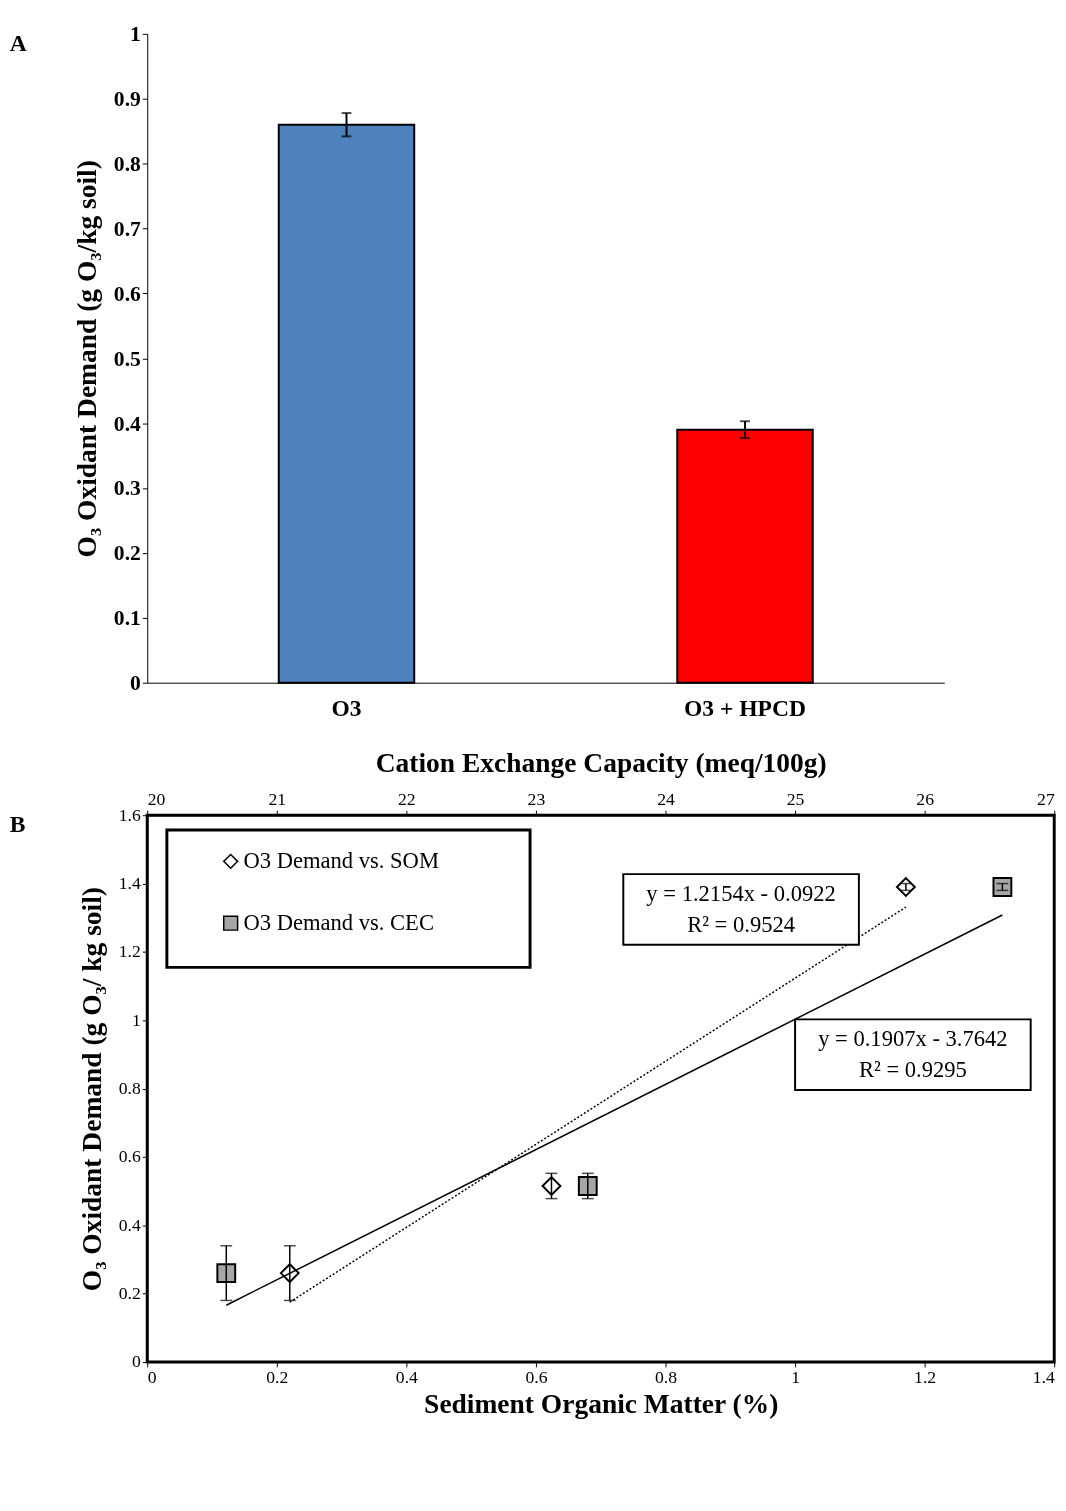 This screenshot has height=1511, width=1066. I want to click on x2-tick-label: 20, so click(156, 798).